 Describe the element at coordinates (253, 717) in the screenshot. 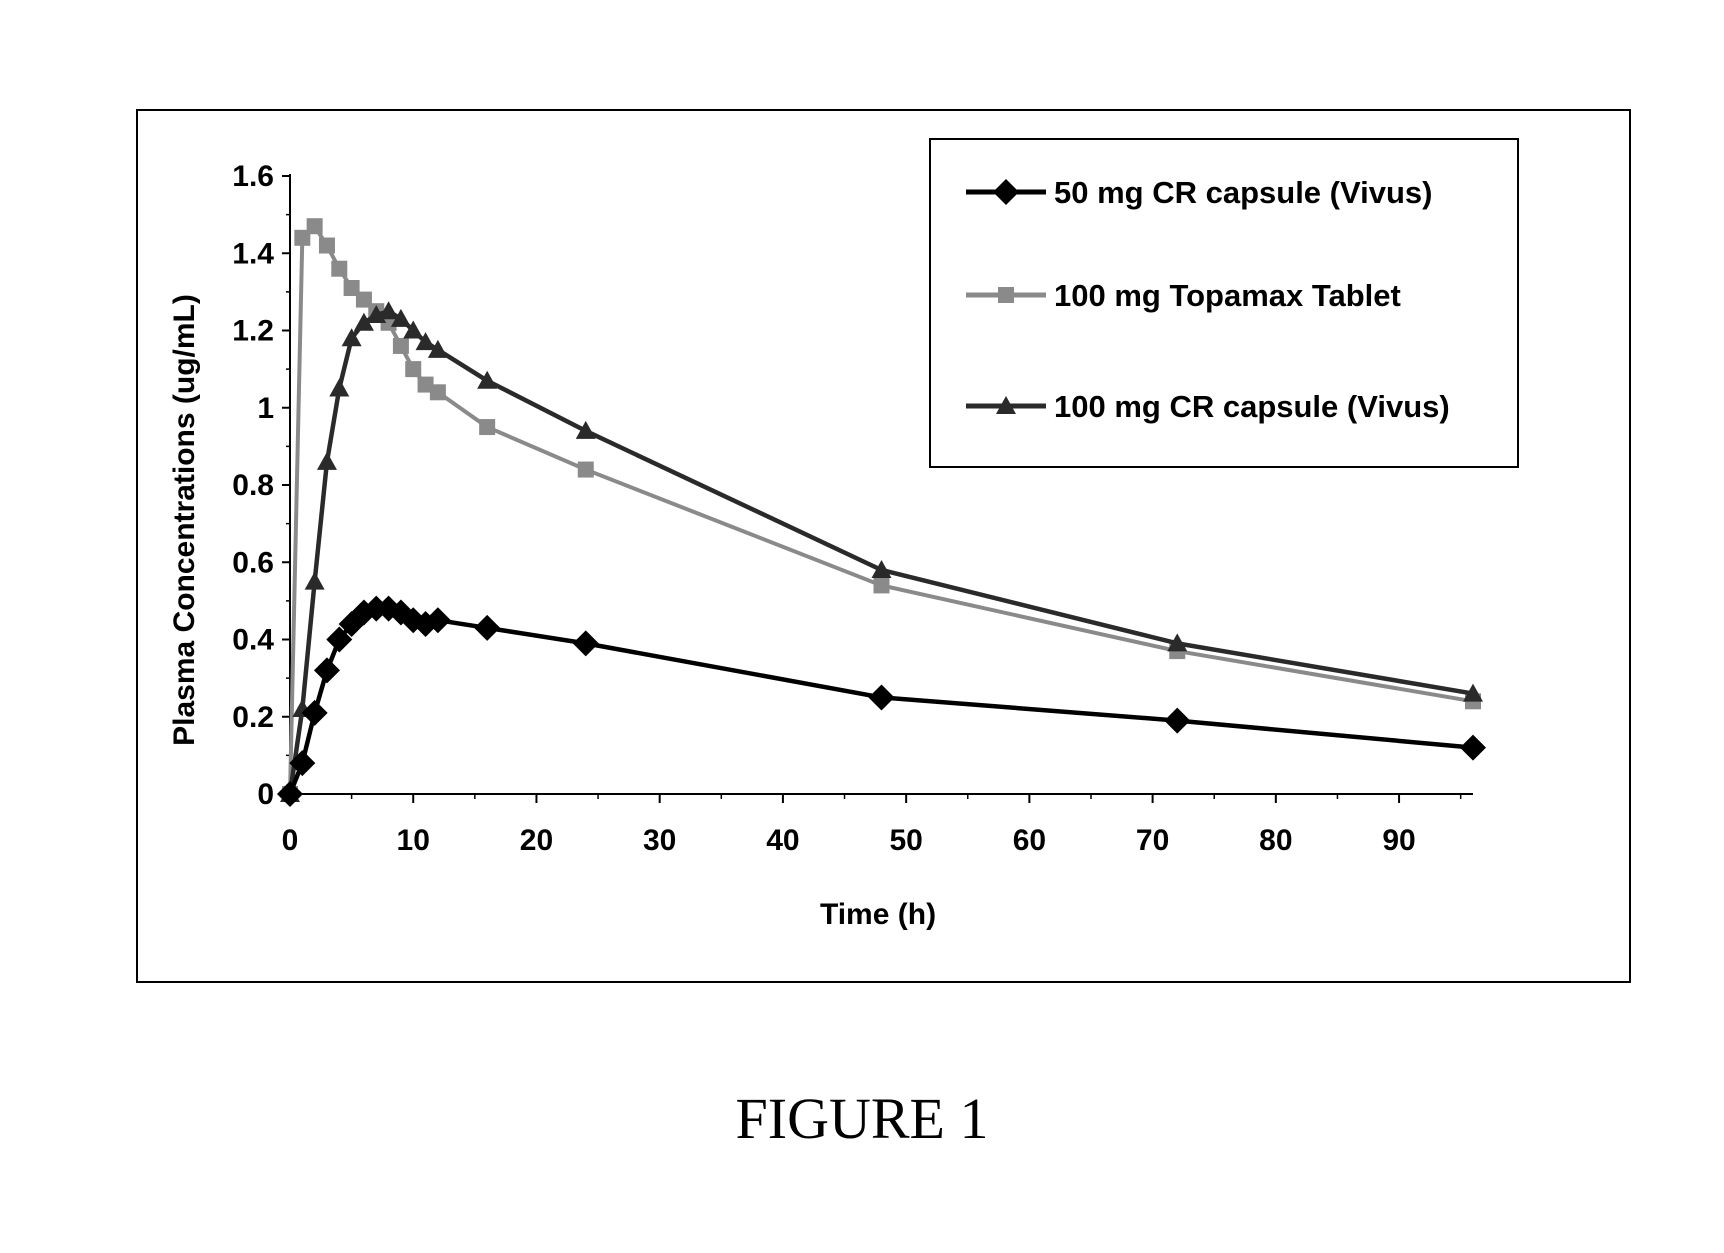

I see `y-tick-label: 0.2` at that location.